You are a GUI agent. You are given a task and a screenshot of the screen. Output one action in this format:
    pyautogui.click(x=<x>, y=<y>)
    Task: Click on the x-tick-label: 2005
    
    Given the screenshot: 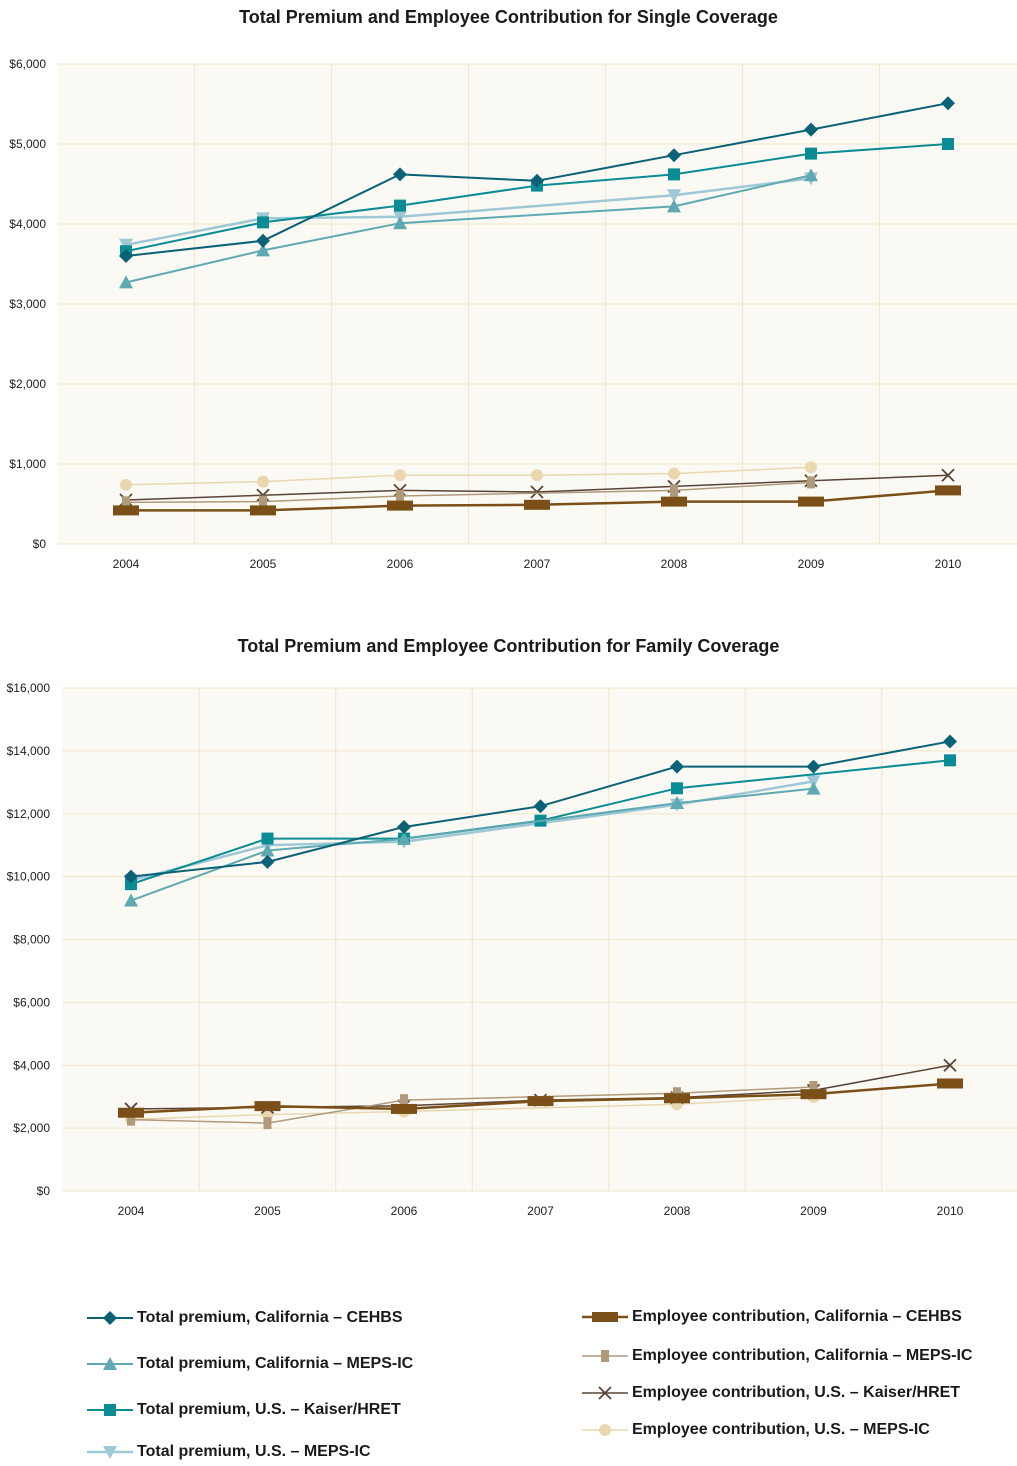 What is the action you would take?
    pyautogui.click(x=263, y=564)
    